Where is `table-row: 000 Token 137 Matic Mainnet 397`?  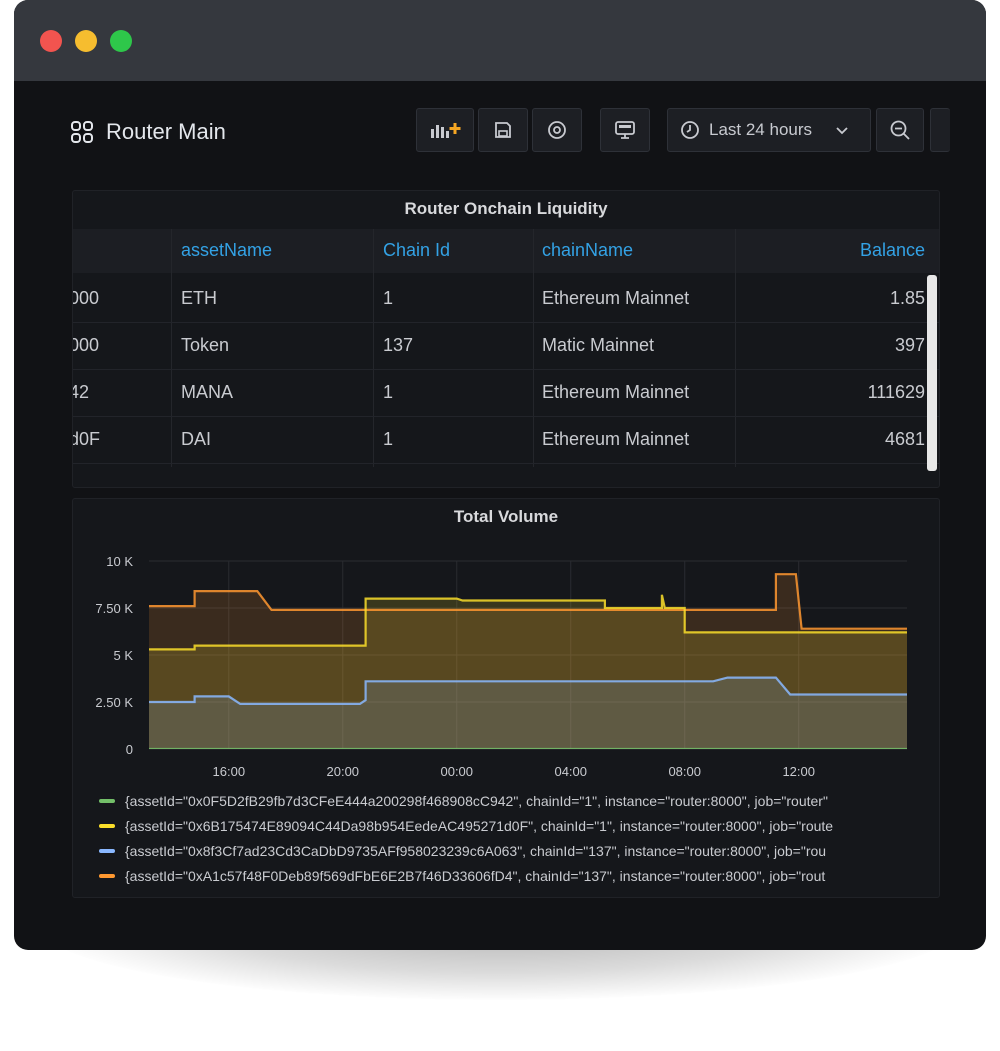
table-row: 000 Token 137 Matic Mainnet 397 is located at coordinates (506, 346).